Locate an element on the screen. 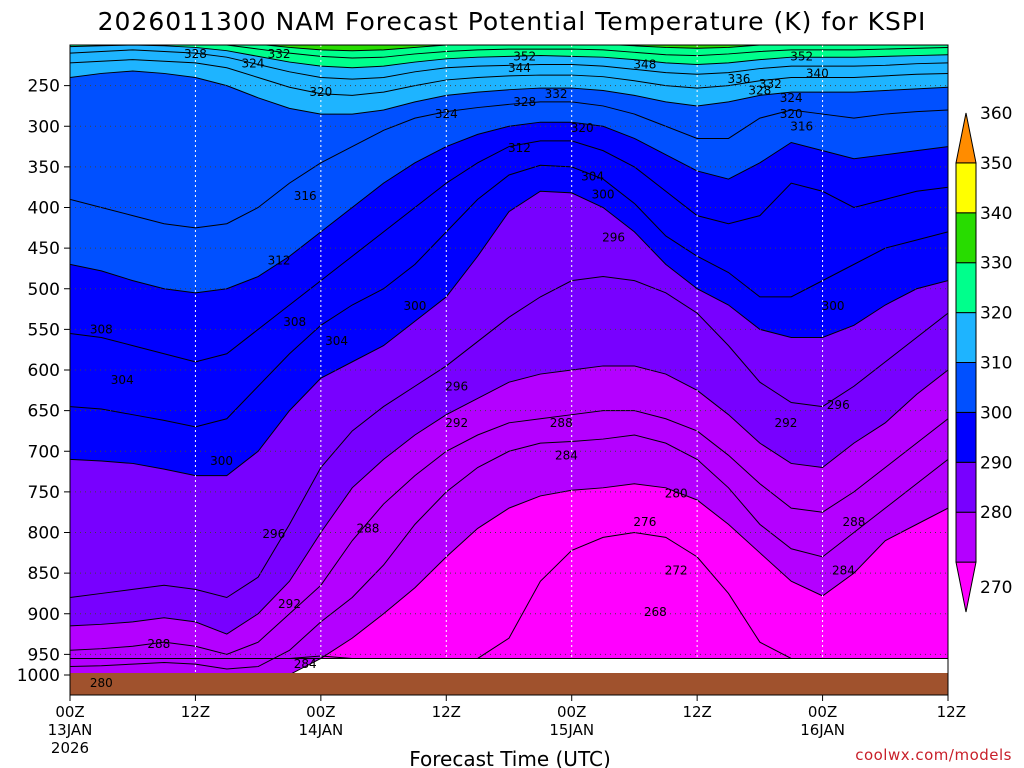 The height and width of the screenshot is (768, 1024). ground-layer is located at coordinates (509, 684).